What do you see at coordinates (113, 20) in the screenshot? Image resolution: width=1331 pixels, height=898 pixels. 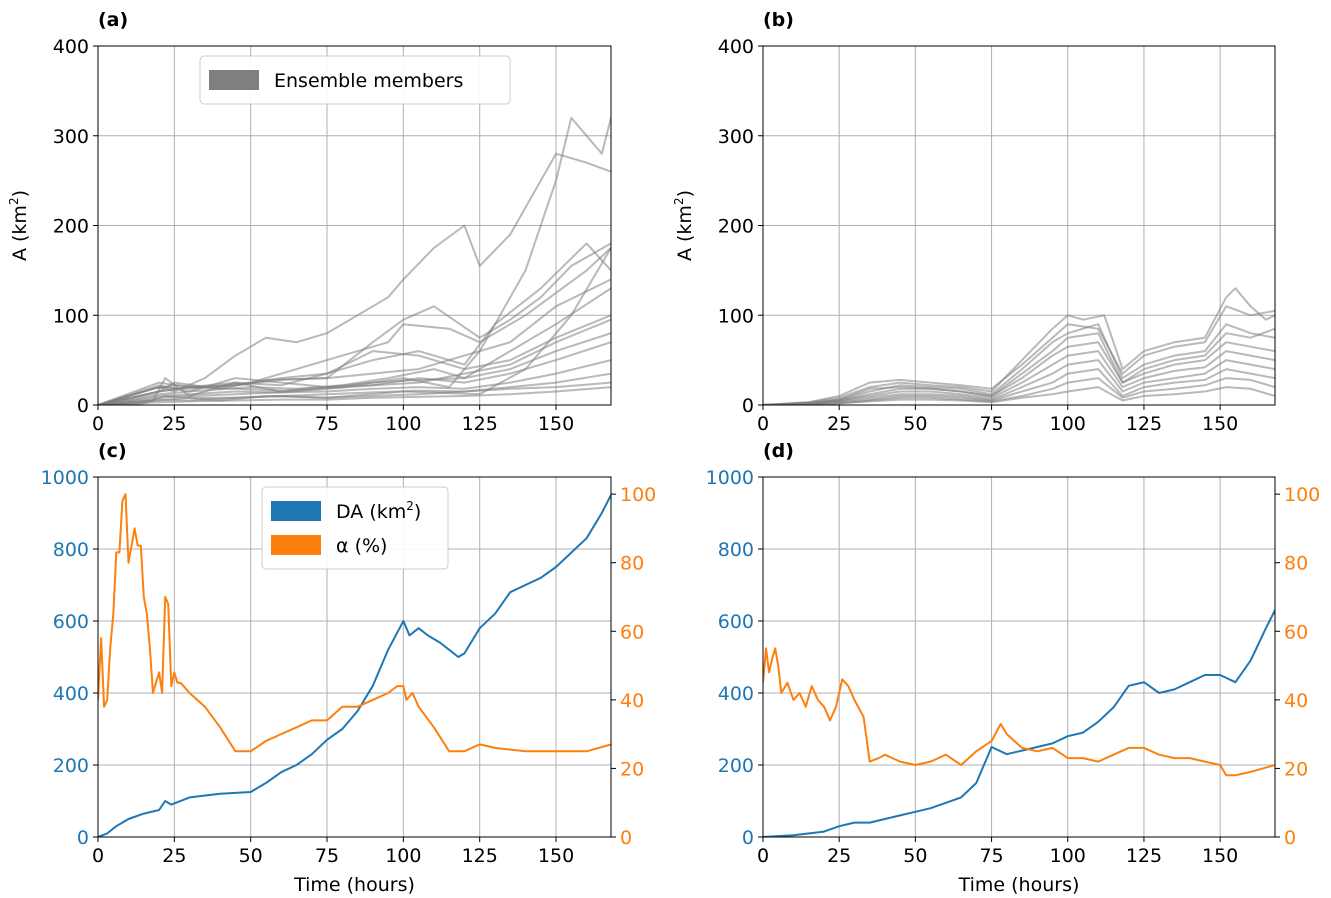 I see `panel-label: (a)` at bounding box center [113, 20].